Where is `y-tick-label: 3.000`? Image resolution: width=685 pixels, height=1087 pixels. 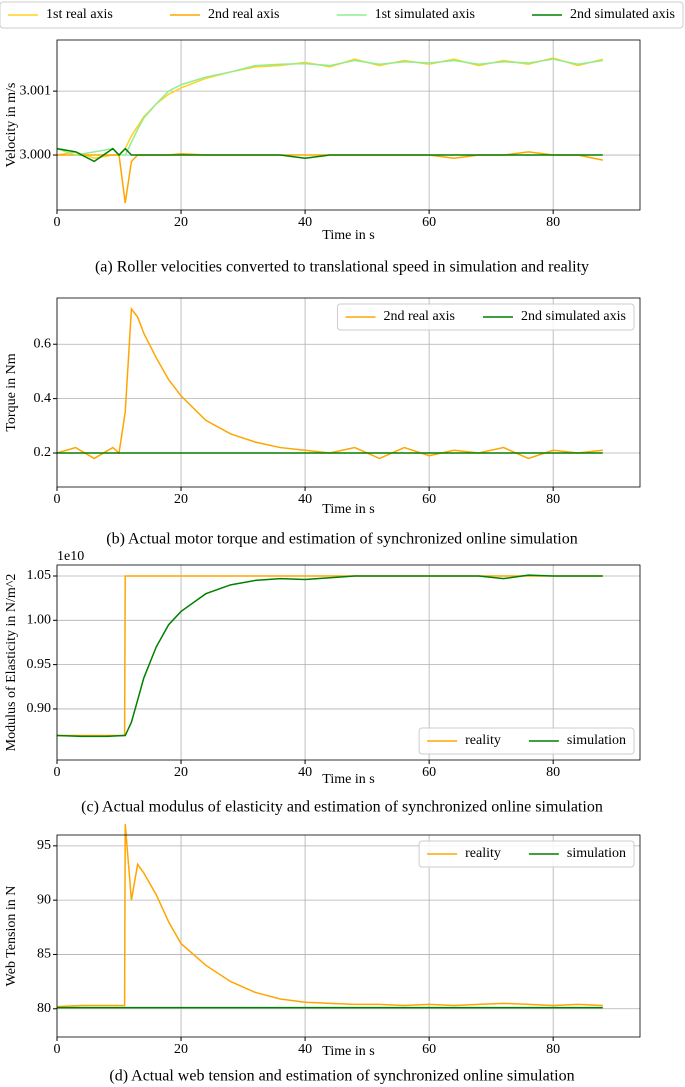 y-tick-label: 3.000 is located at coordinates (36, 154).